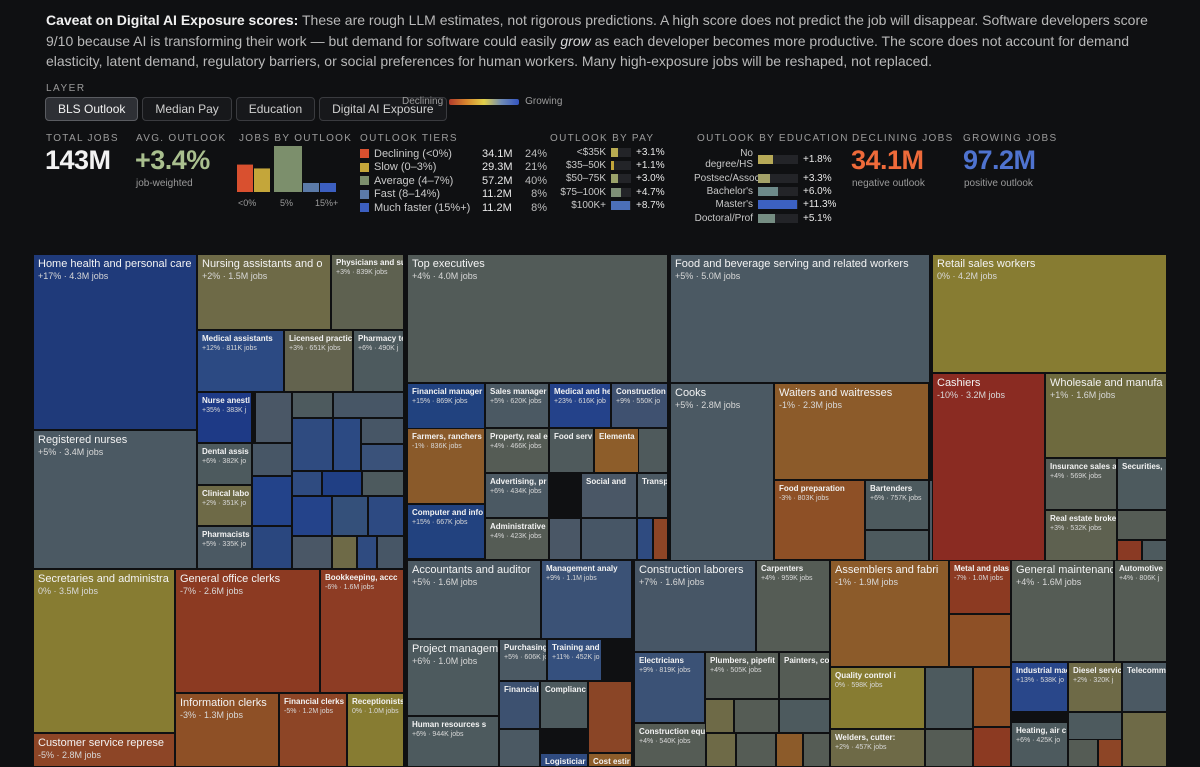 The height and width of the screenshot is (767, 1200). I want to click on treemap-cell: Nursing assistants and o +2% · 1.5M jobs, so click(264, 292).